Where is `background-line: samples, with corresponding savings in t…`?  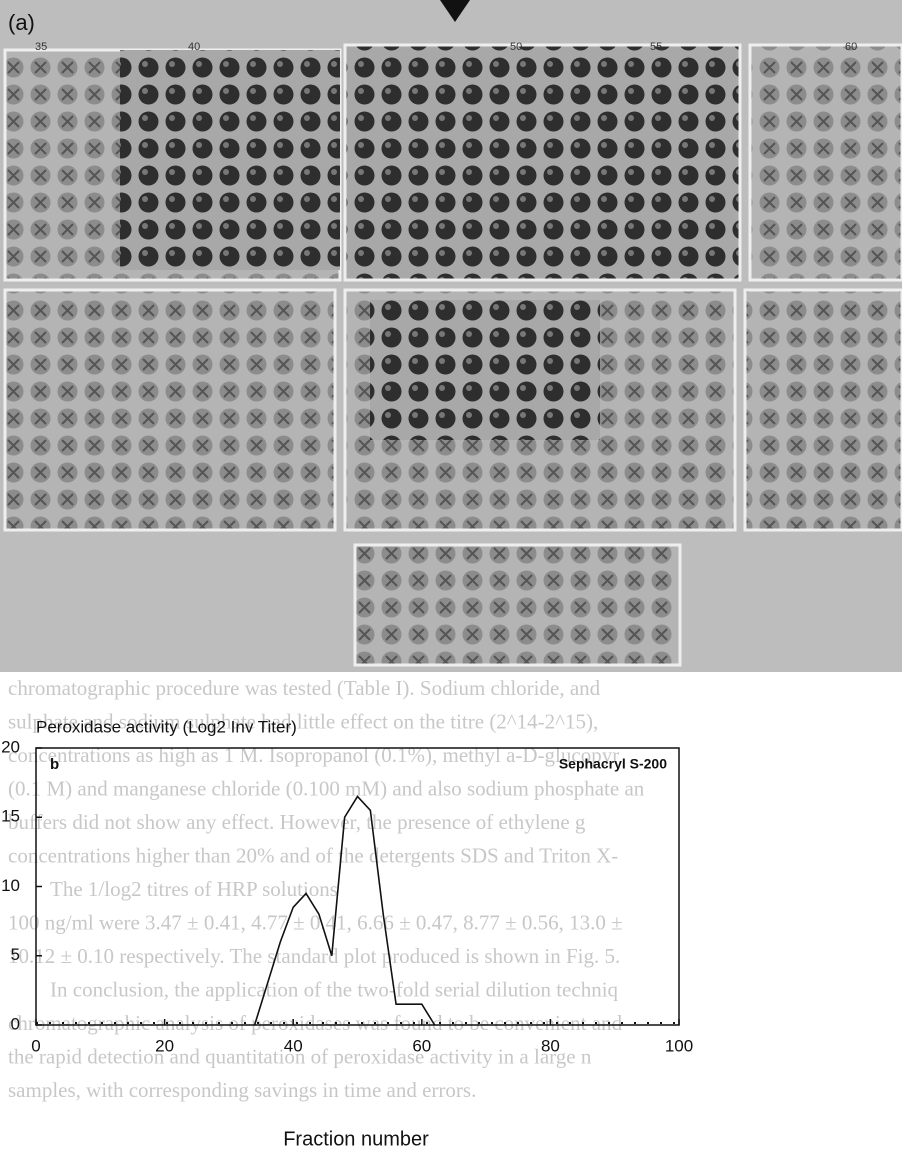
background-line: samples, with corresponding savings in t… is located at coordinates (242, 1090).